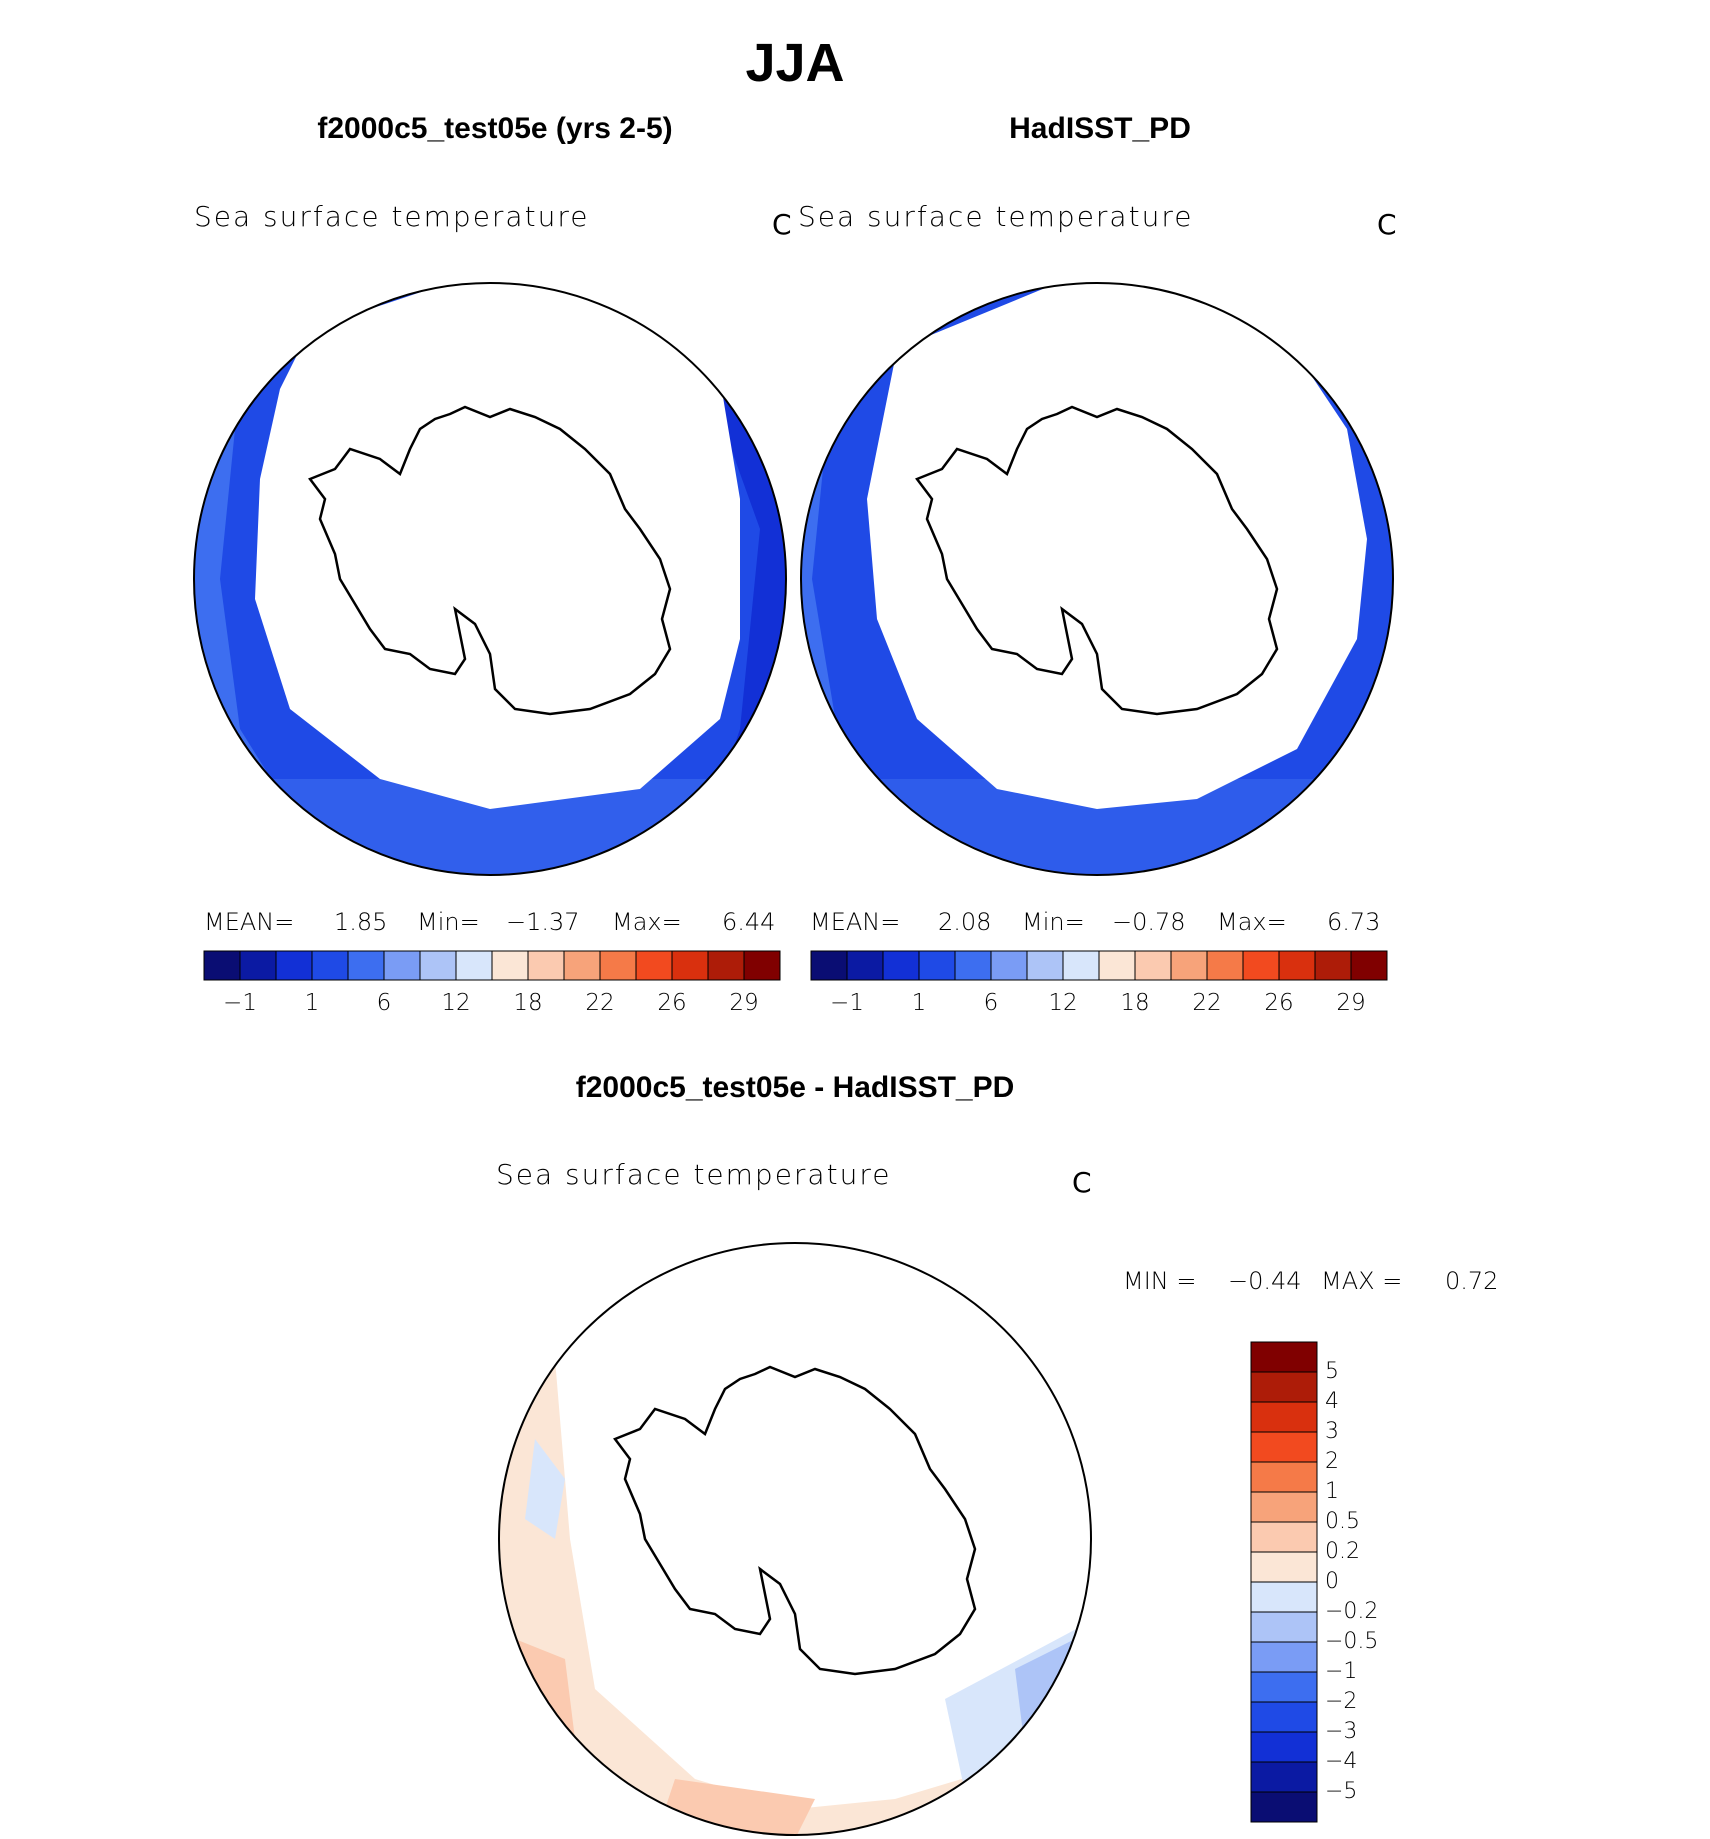  What do you see at coordinates (1135, 1003) in the screenshot?
I see `colorbar-observations-tick-label: 18` at bounding box center [1135, 1003].